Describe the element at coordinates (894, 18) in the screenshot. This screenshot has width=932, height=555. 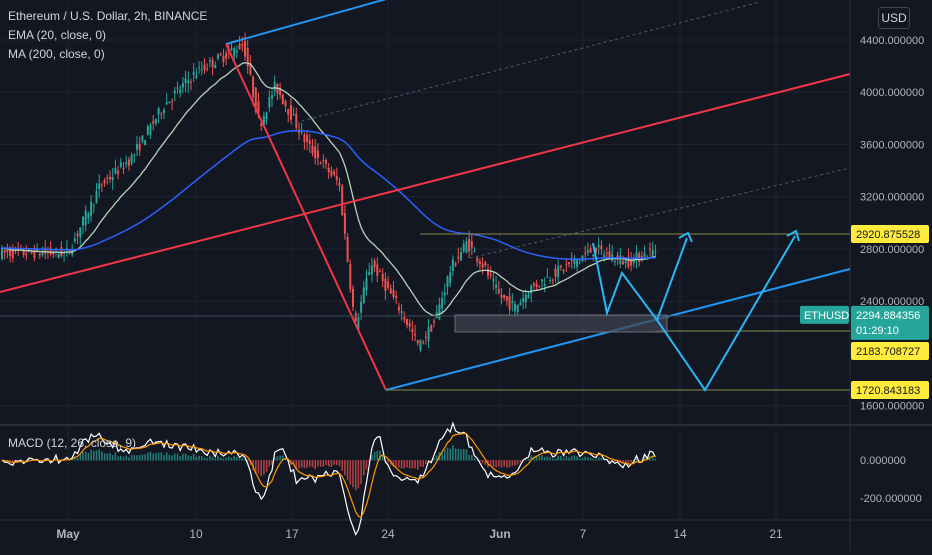
I see `currency-button: USD` at that location.